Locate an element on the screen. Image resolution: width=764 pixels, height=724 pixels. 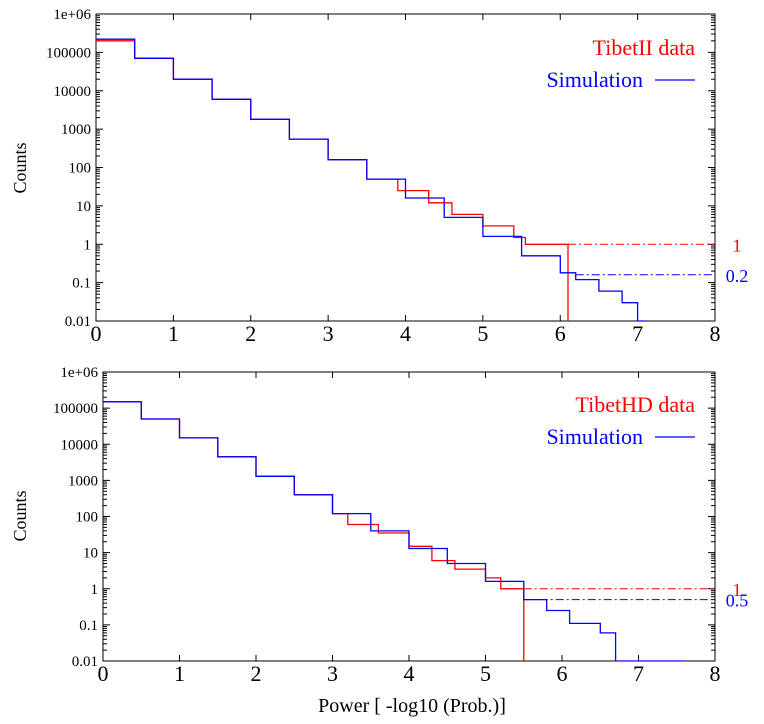
threshold-label: 0.2 is located at coordinates (737, 276).